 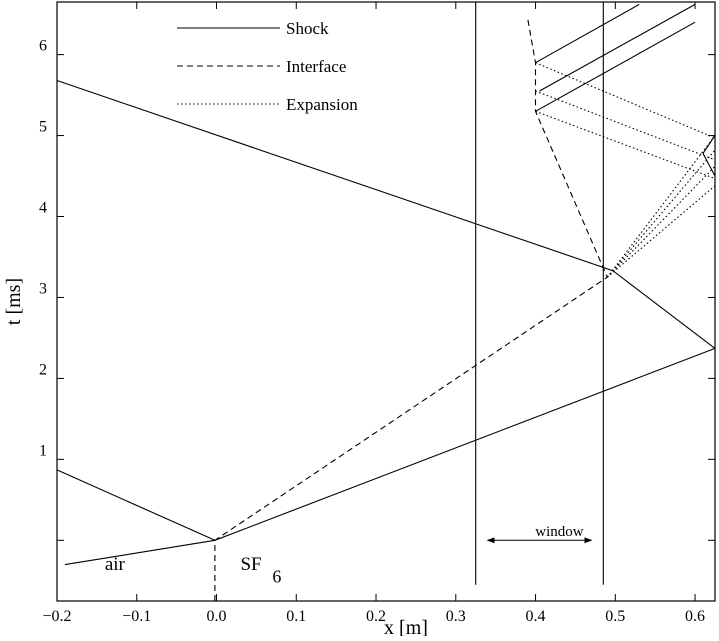 What do you see at coordinates (559, 532) in the screenshot?
I see `annotation-window: window` at bounding box center [559, 532].